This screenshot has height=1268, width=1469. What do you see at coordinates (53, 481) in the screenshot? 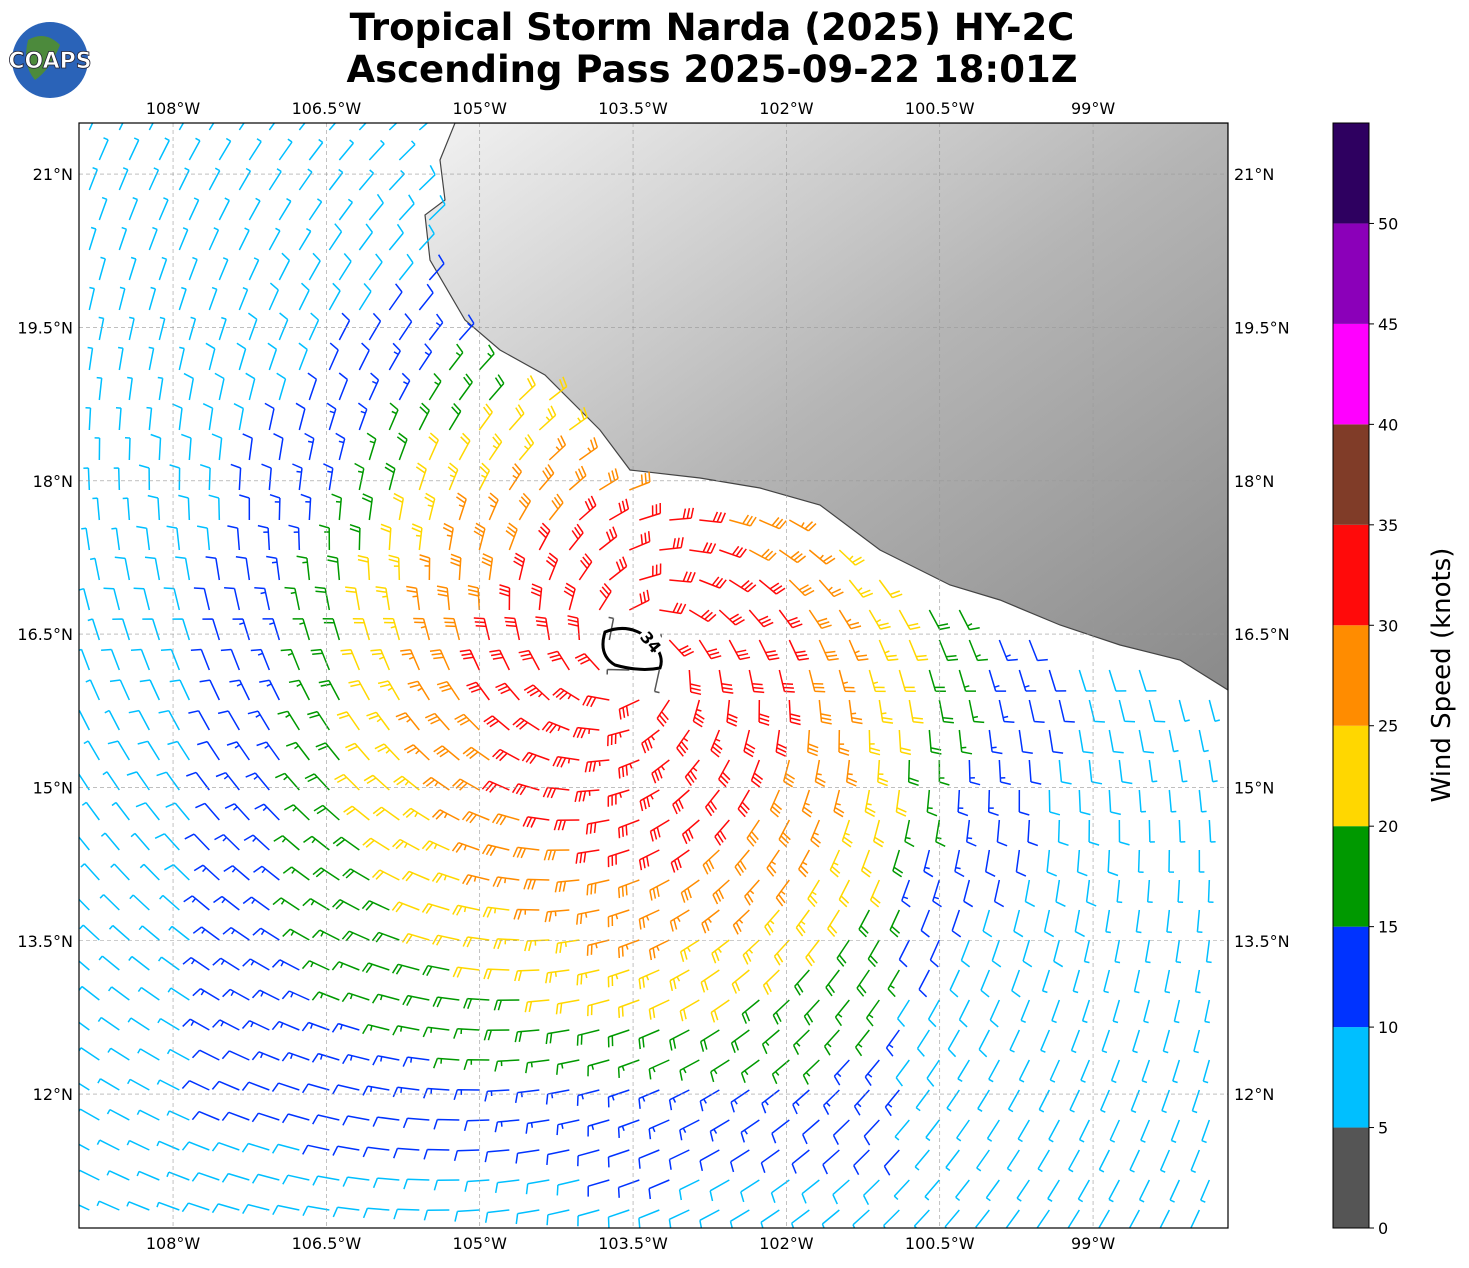
I see `y-tick-label: 18°N` at bounding box center [53, 481].